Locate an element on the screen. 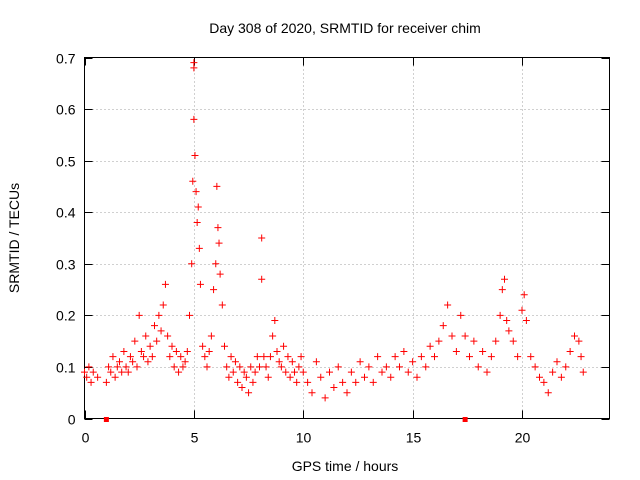 The image size is (640, 480). x-tick-label: 10 is located at coordinates (304, 438).